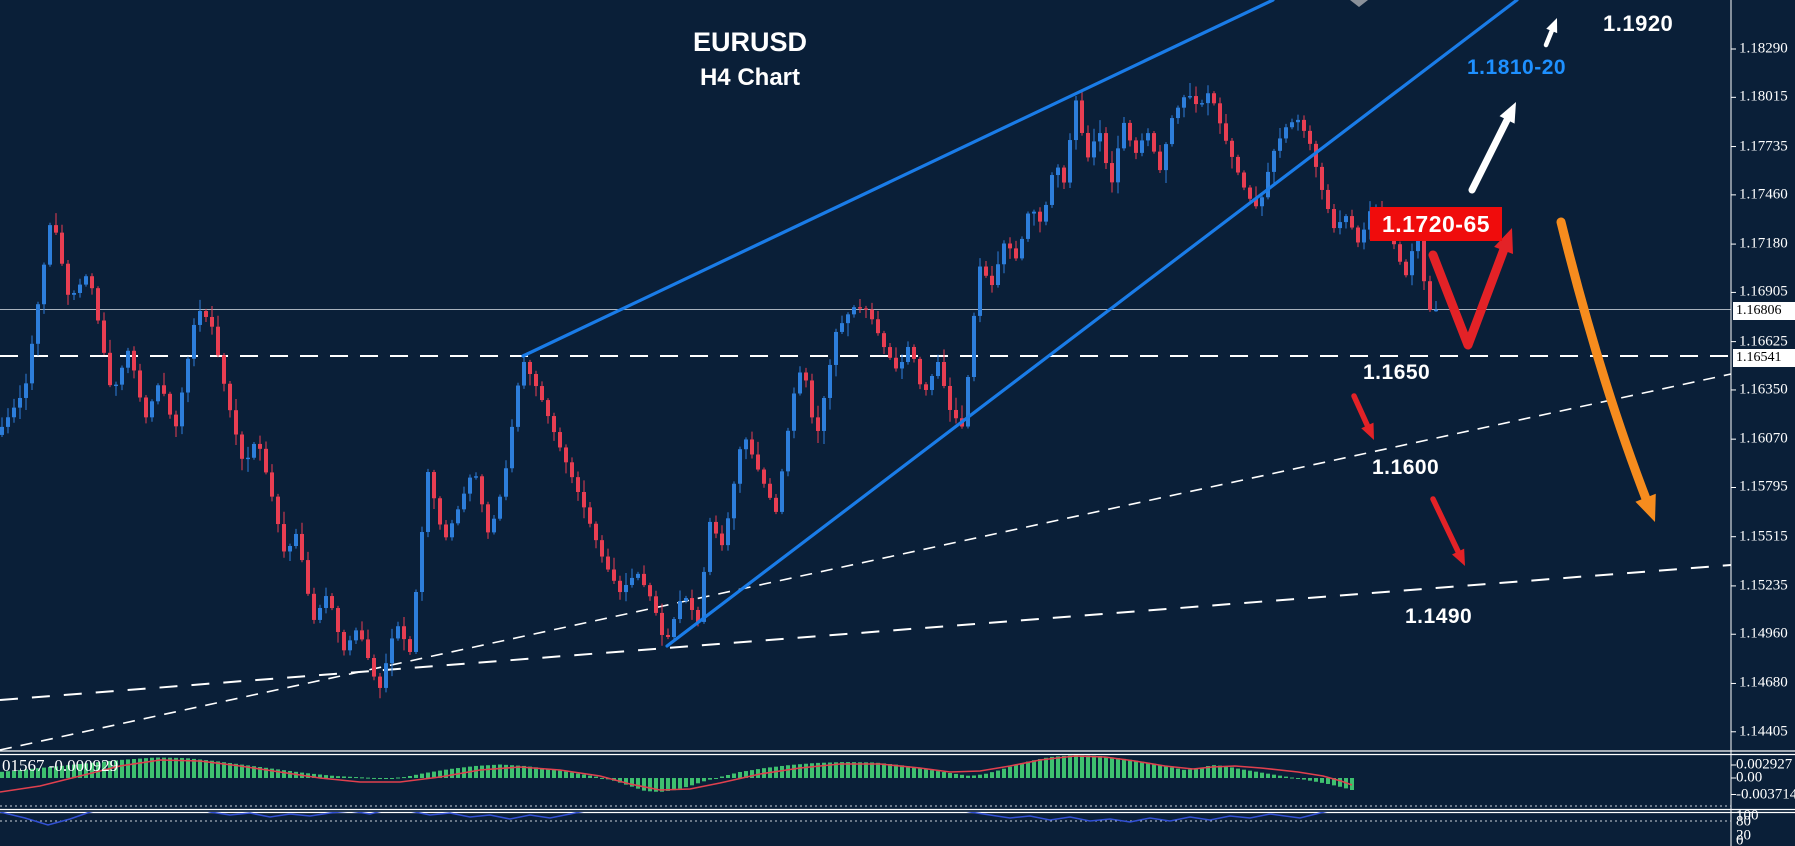 The height and width of the screenshot is (846, 1795). What do you see at coordinates (1439, 616) in the screenshot?
I see `support-label-1-1490: 1.1490` at bounding box center [1439, 616].